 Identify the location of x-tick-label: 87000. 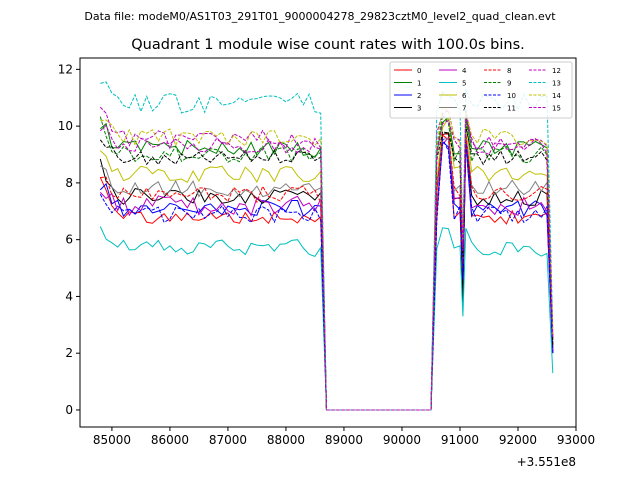
(228, 440).